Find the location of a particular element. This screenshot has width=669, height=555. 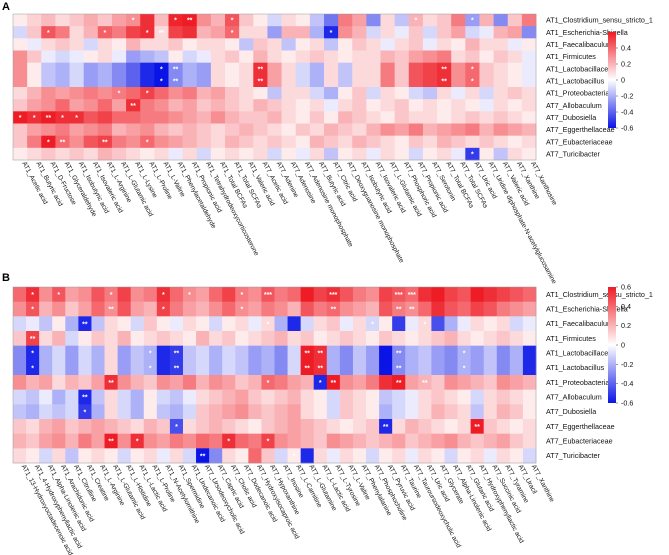

row-label: AT7_Eubacteriaceae is located at coordinates (579, 441).